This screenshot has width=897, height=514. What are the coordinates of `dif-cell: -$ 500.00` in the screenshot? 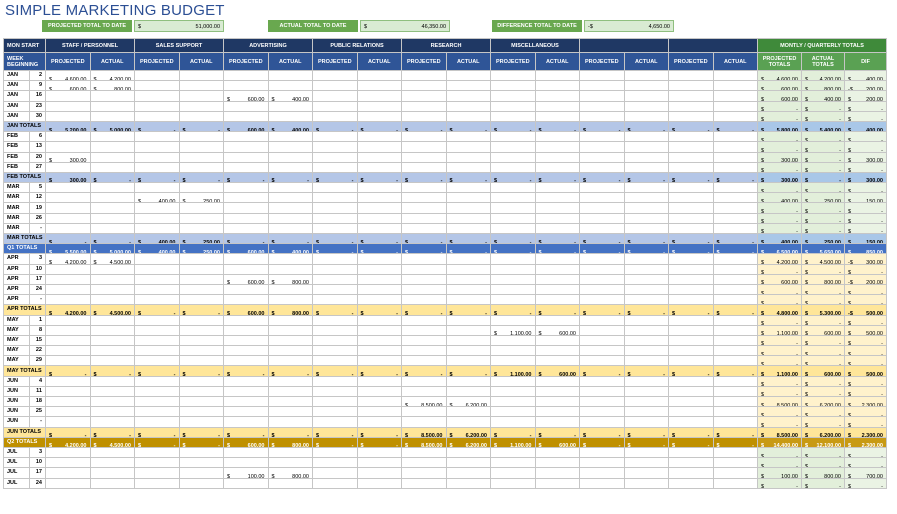 It's located at (865, 310).